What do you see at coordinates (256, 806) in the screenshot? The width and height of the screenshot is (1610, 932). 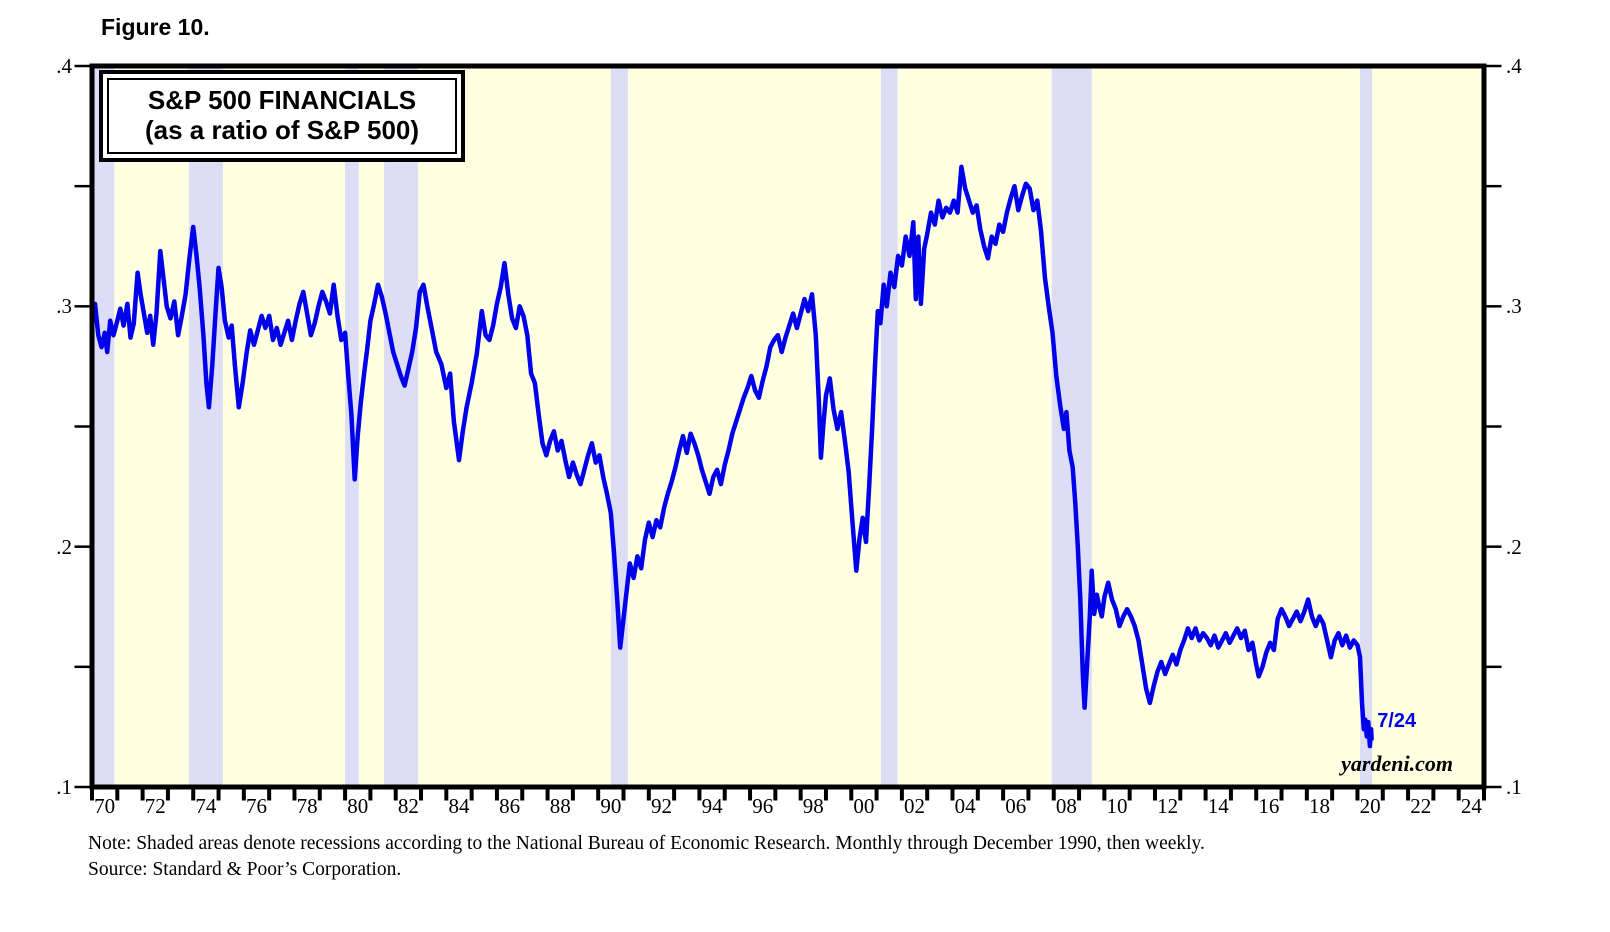 I see `x-axis-label: 76` at bounding box center [256, 806].